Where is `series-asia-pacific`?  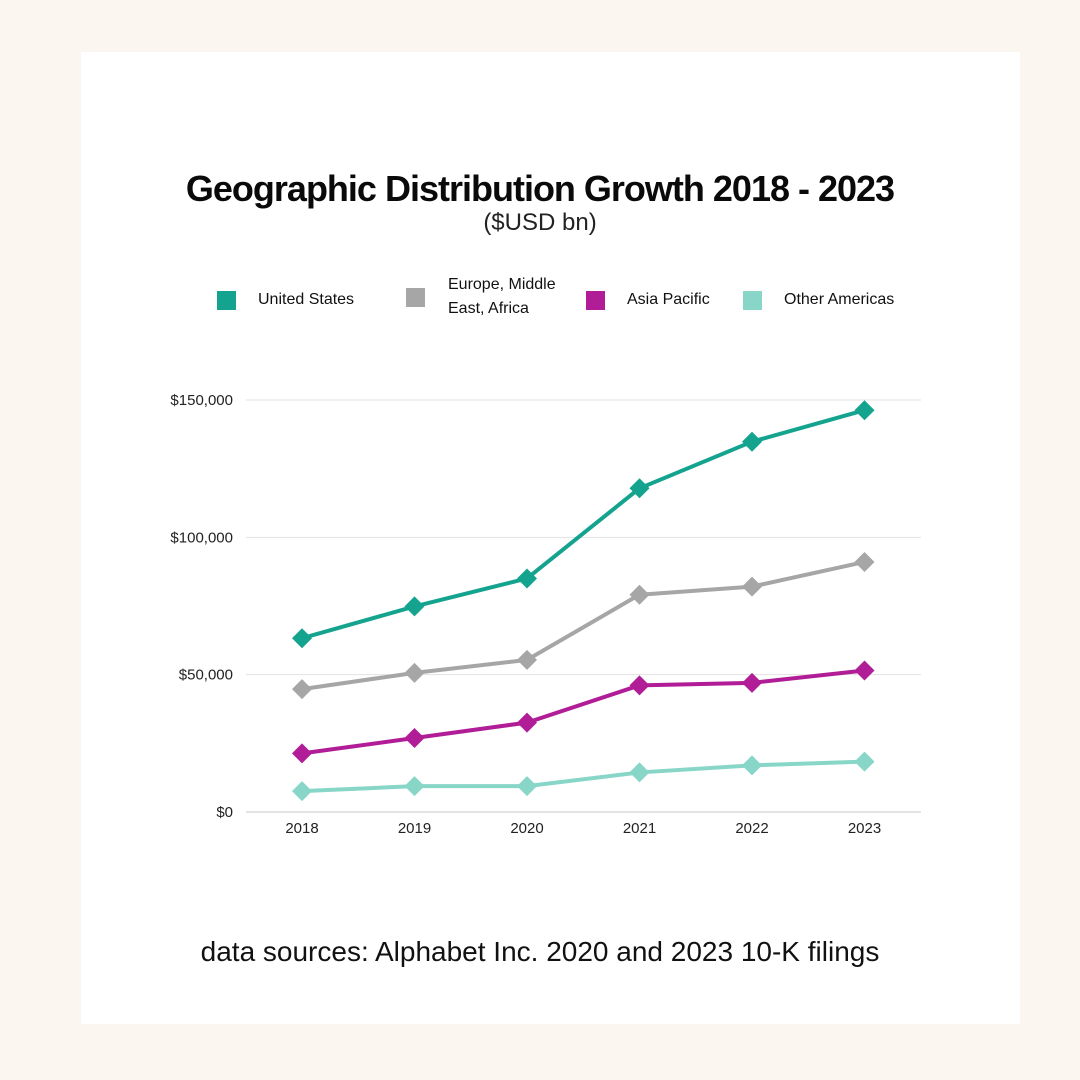 series-asia-pacific is located at coordinates (583, 712).